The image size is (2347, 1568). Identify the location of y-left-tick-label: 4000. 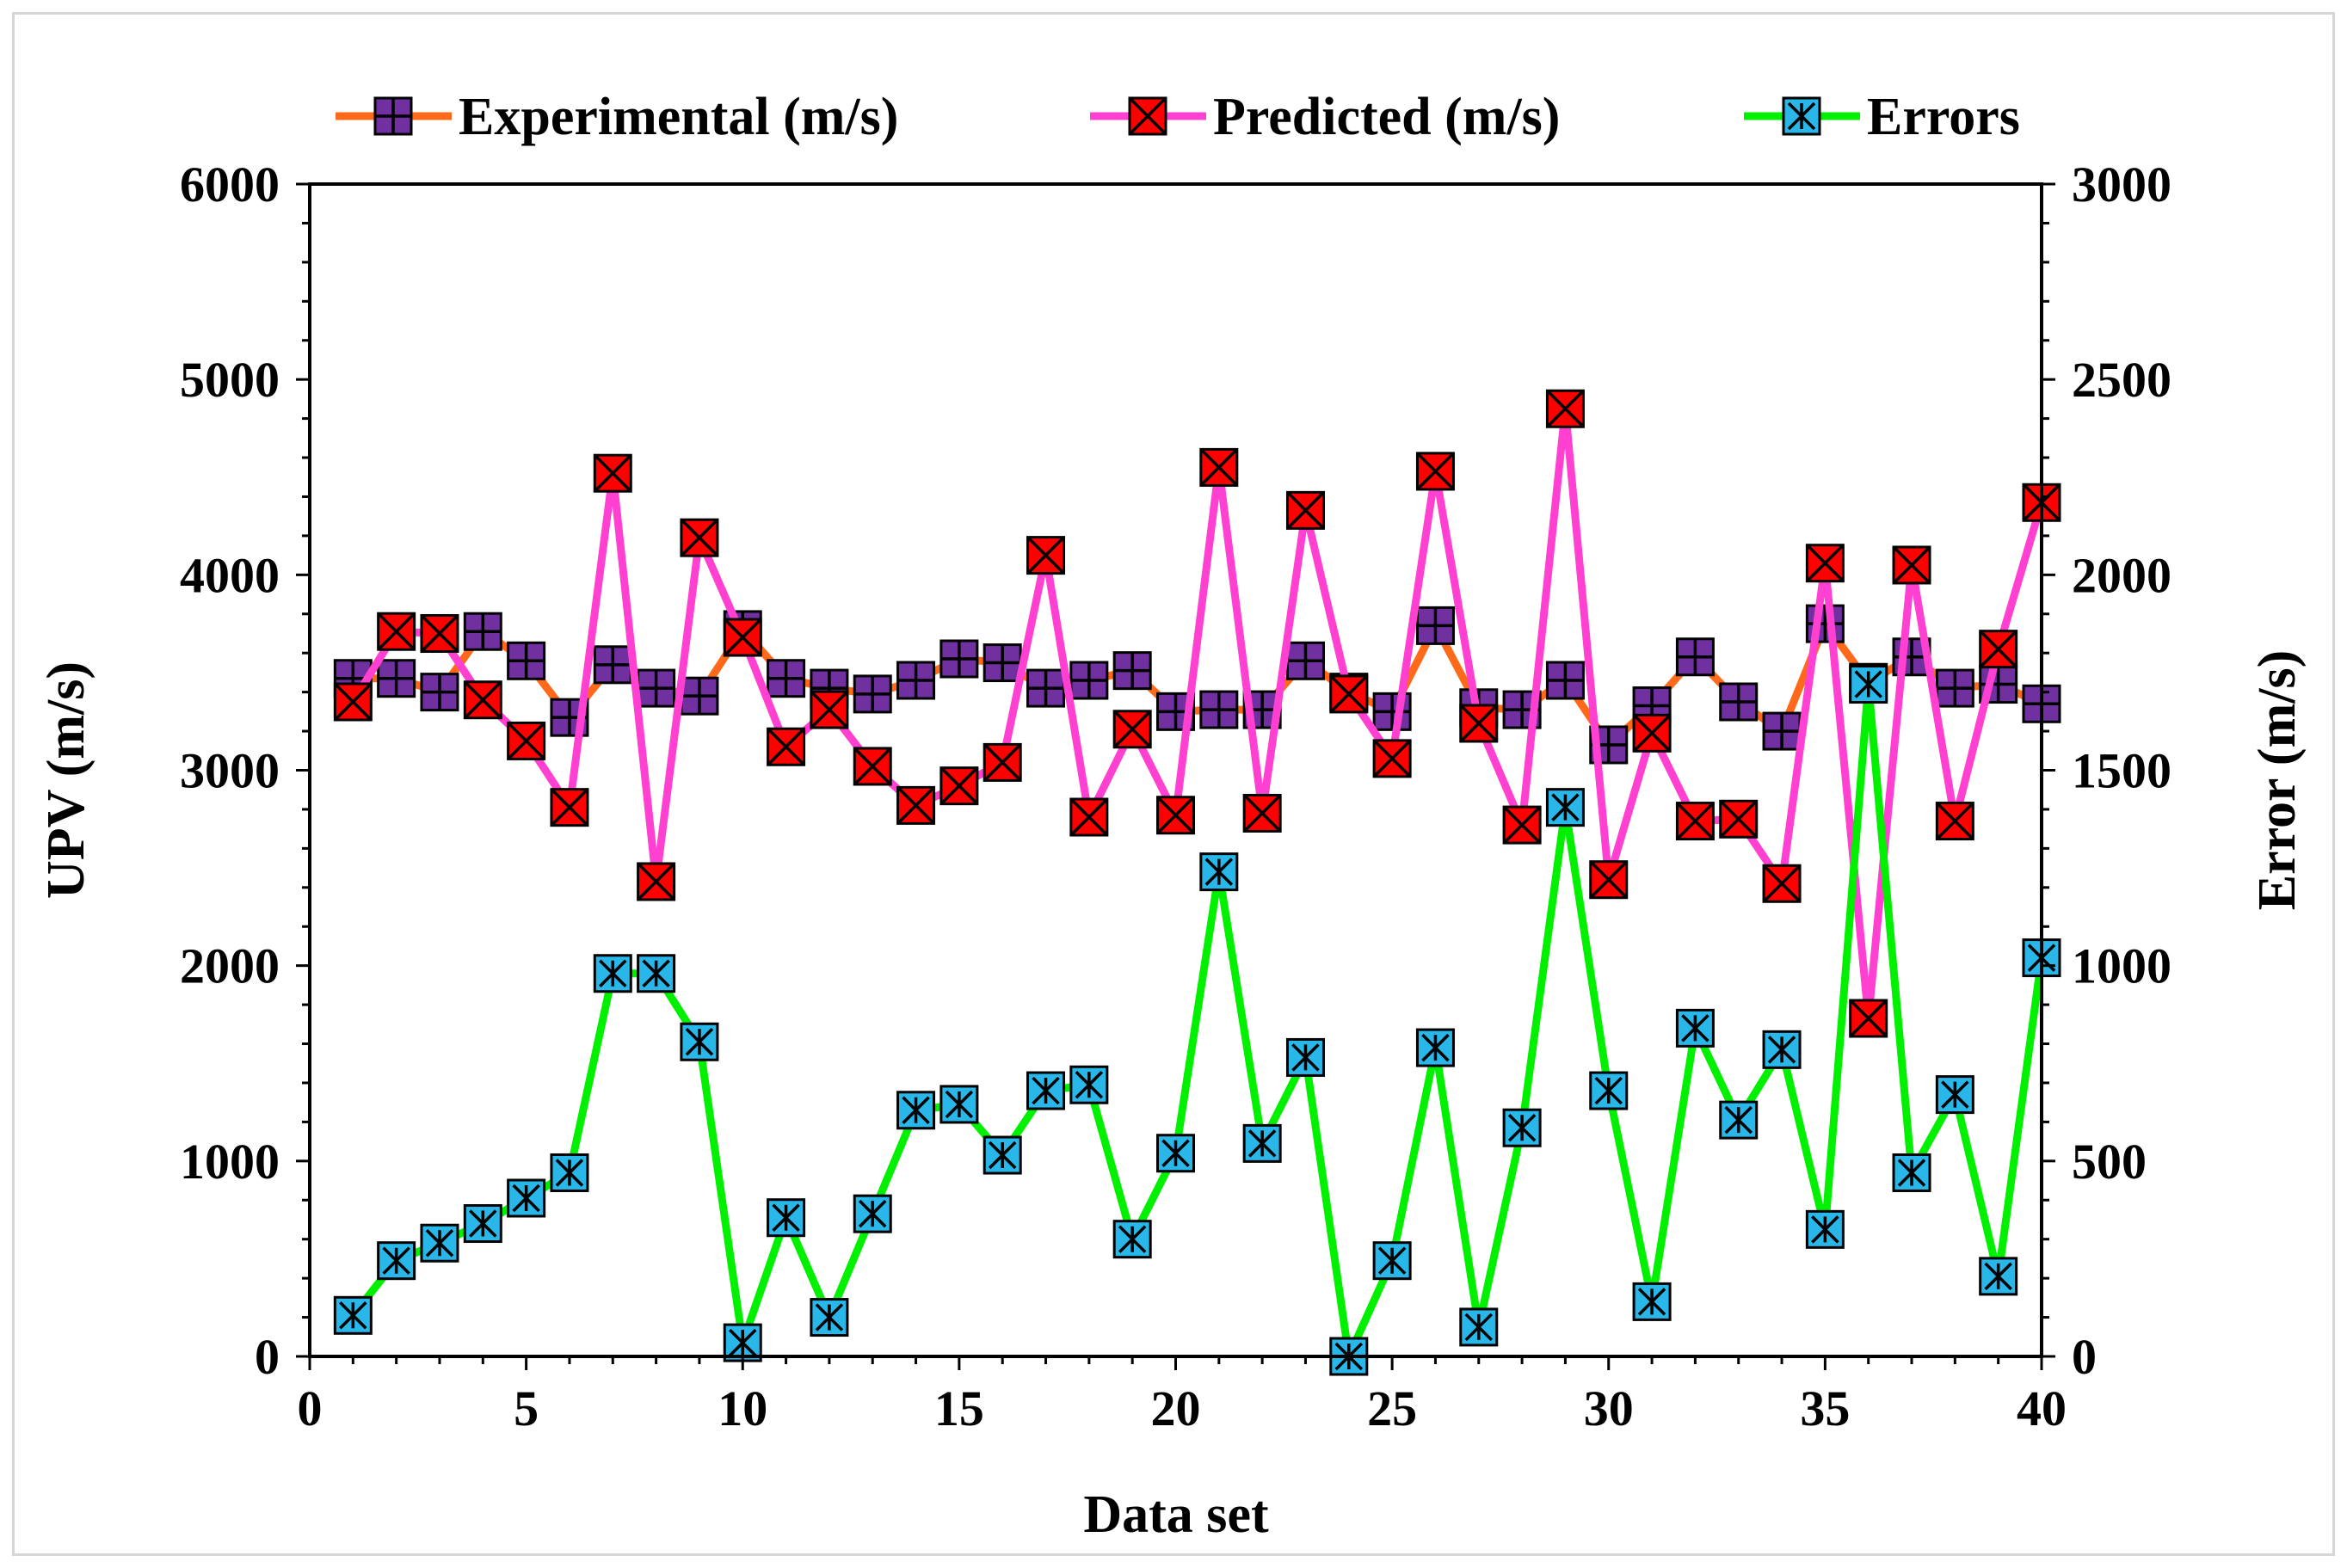
(230, 575).